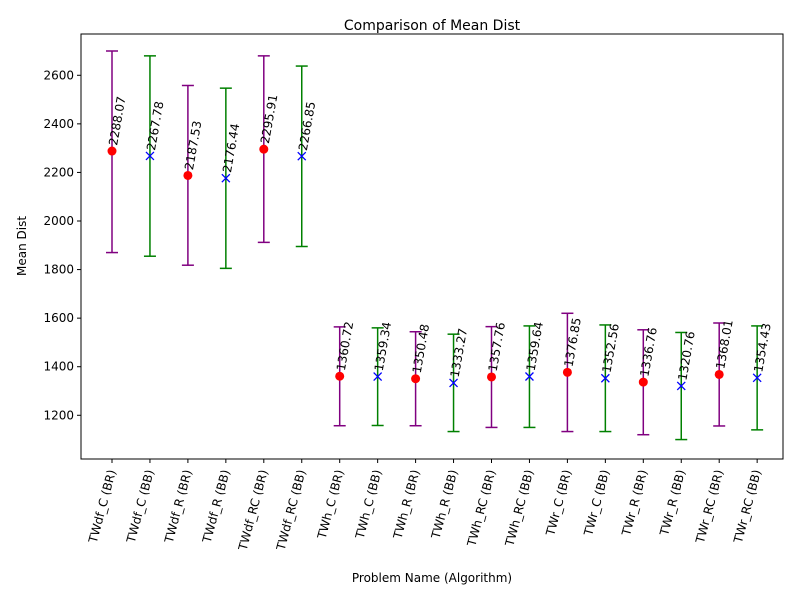 This screenshot has height=600, width=800. Describe the element at coordinates (672, 503) in the screenshot. I see `x-tick-label: TWr_R (BB)` at that location.